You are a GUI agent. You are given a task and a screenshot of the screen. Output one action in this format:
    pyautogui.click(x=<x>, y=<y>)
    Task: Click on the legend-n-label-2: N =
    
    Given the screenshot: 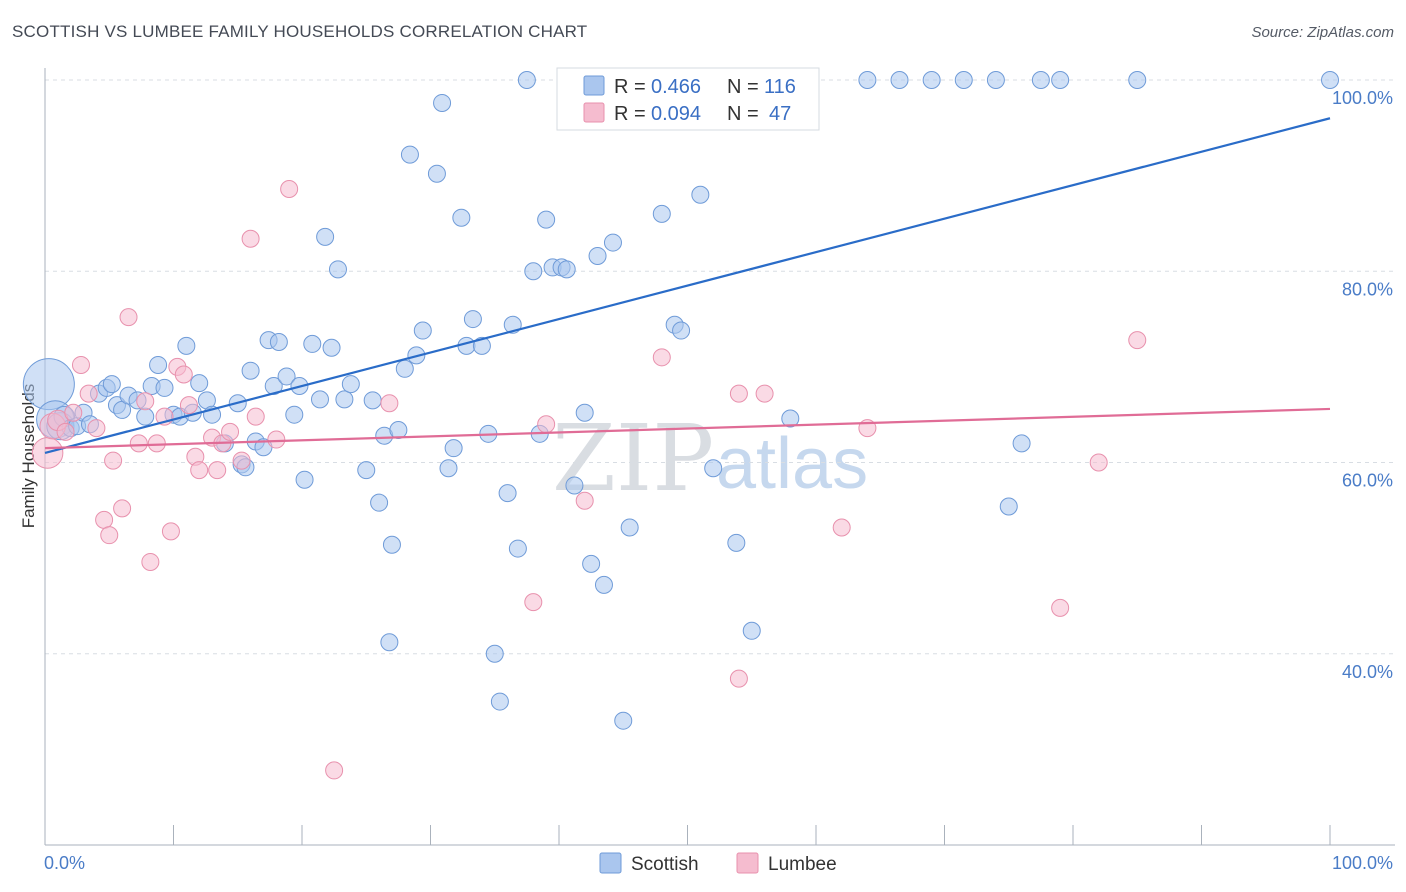 What is the action you would take?
    pyautogui.click(x=743, y=114)
    